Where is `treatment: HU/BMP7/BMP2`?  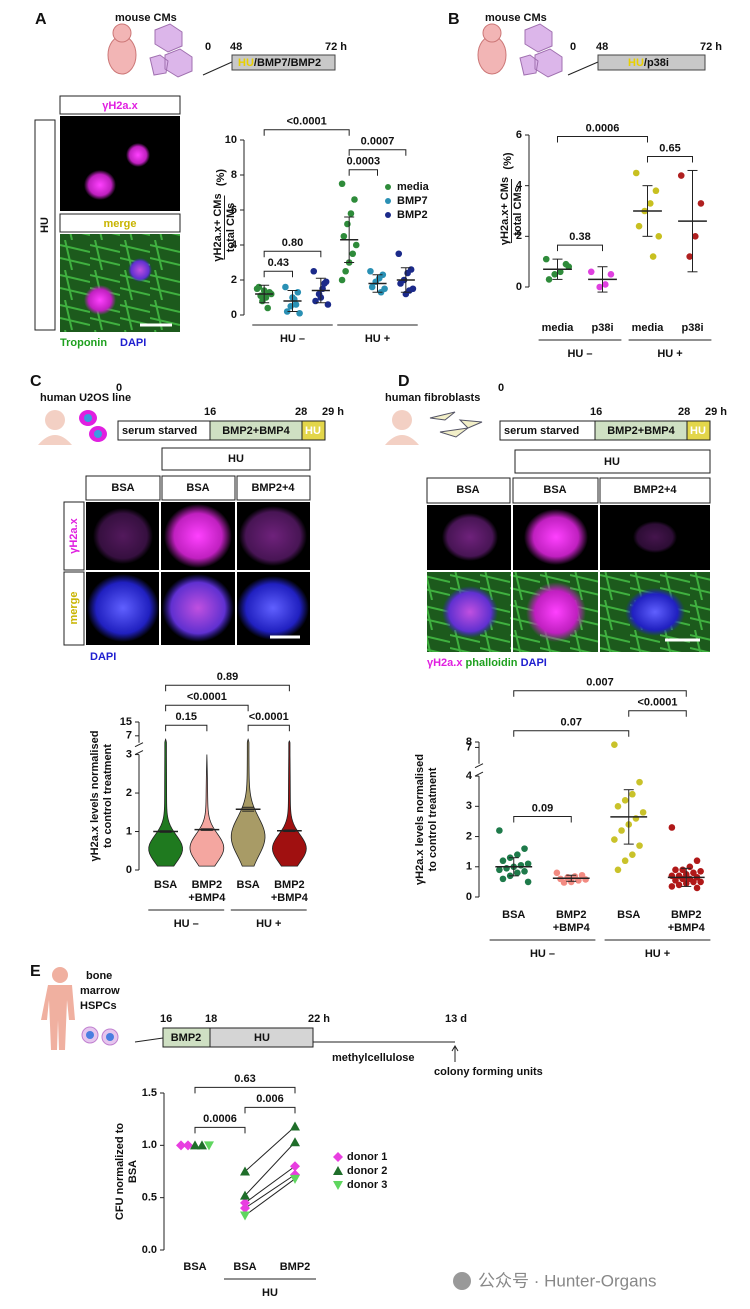 treatment: HU/BMP7/BMP2 is located at coordinates (279, 63).